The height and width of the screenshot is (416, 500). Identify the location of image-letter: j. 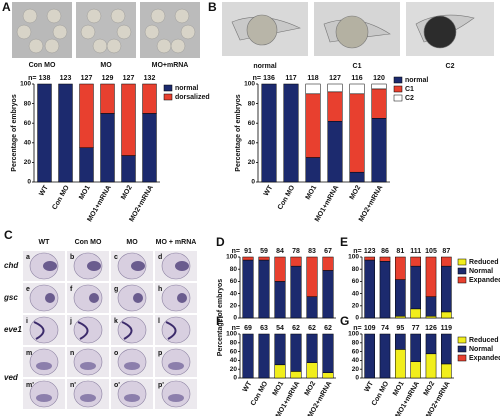
(70, 321).